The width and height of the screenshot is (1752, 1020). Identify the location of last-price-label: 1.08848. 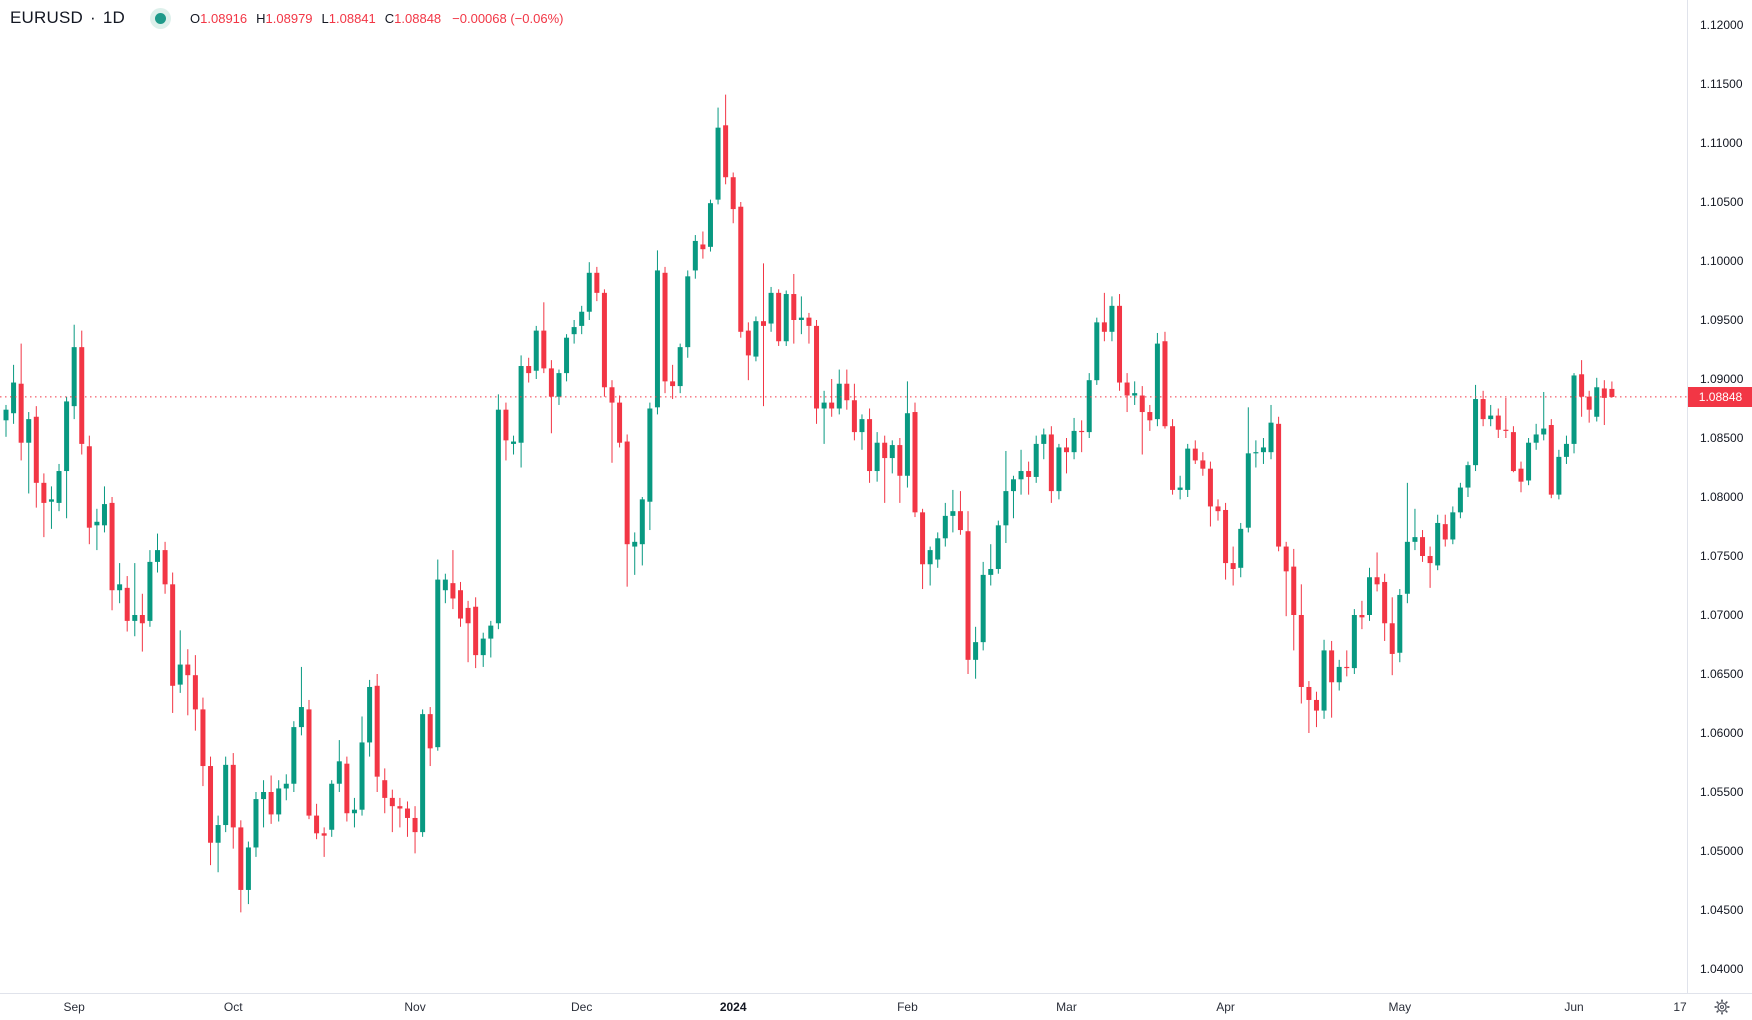
(1720, 396).